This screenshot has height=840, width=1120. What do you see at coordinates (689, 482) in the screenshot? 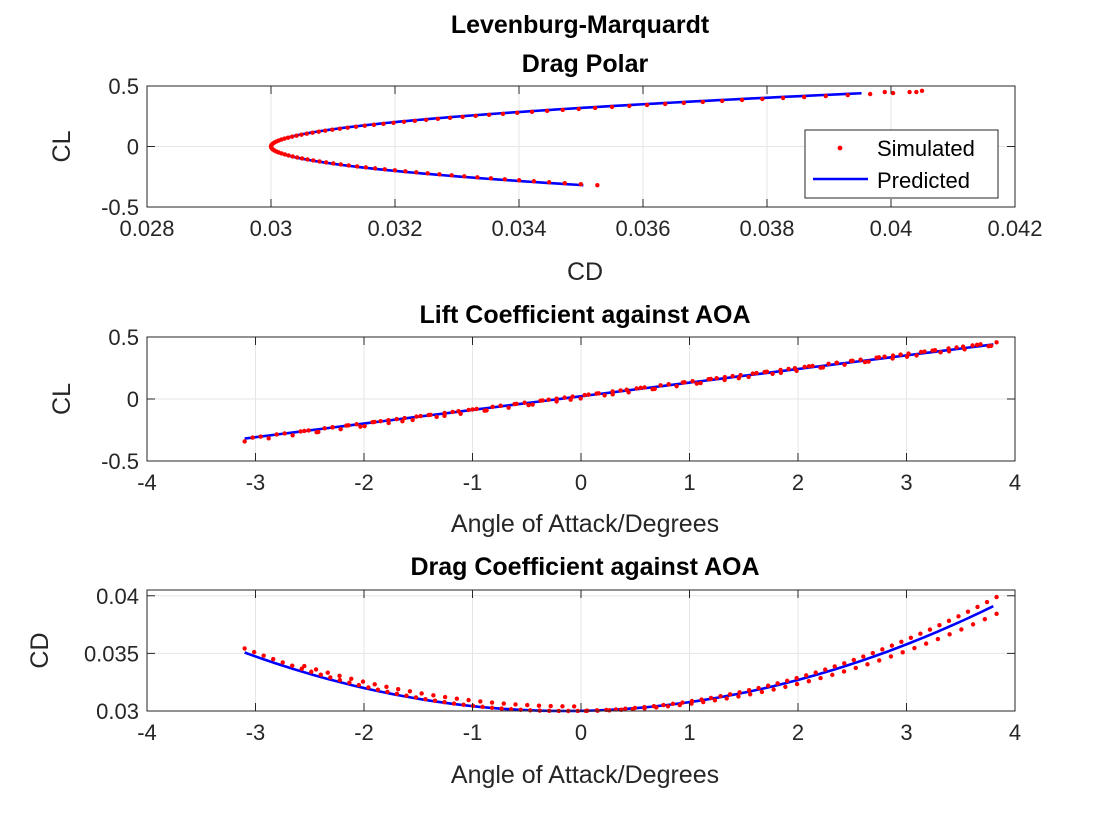
I see `x-tick-label: 1` at bounding box center [689, 482].